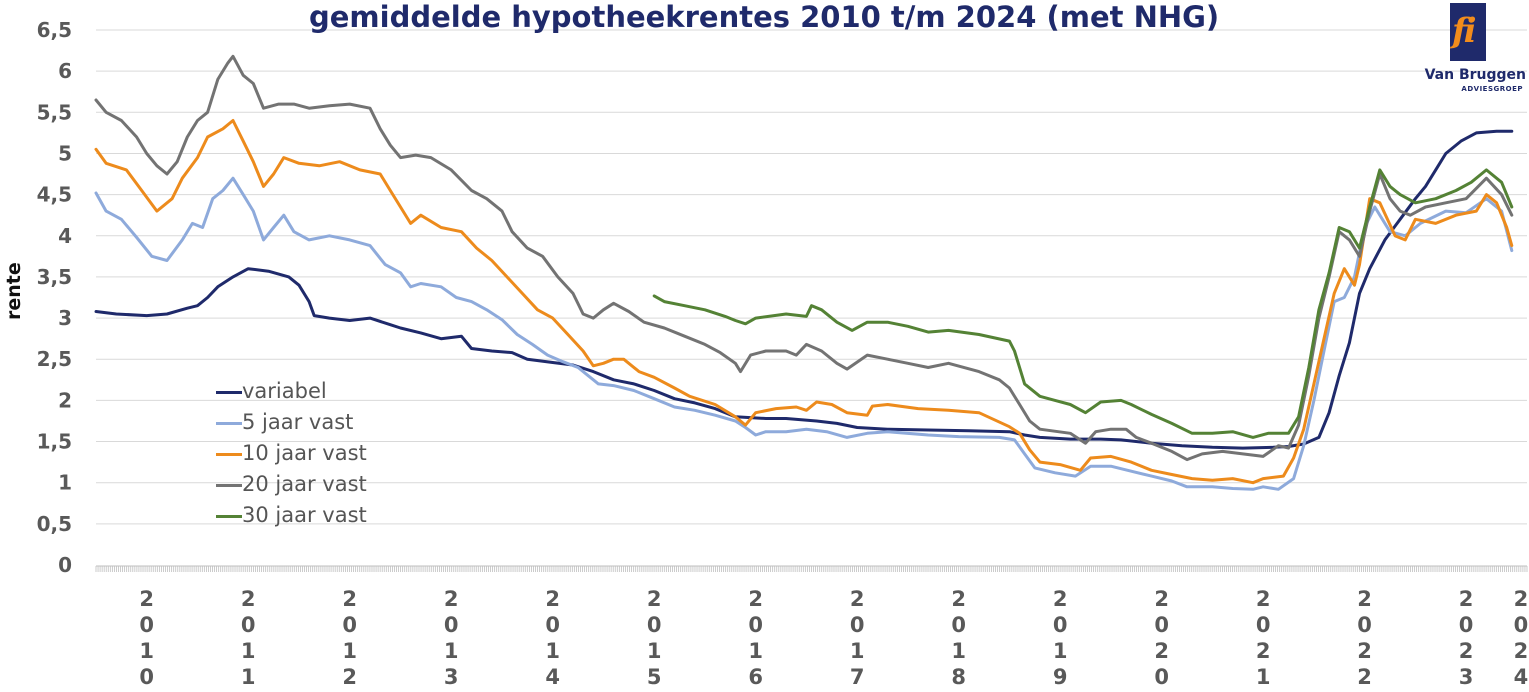 The width and height of the screenshot is (1529, 692). I want to click on logo-mark-text: fi, so click(1464, 31).